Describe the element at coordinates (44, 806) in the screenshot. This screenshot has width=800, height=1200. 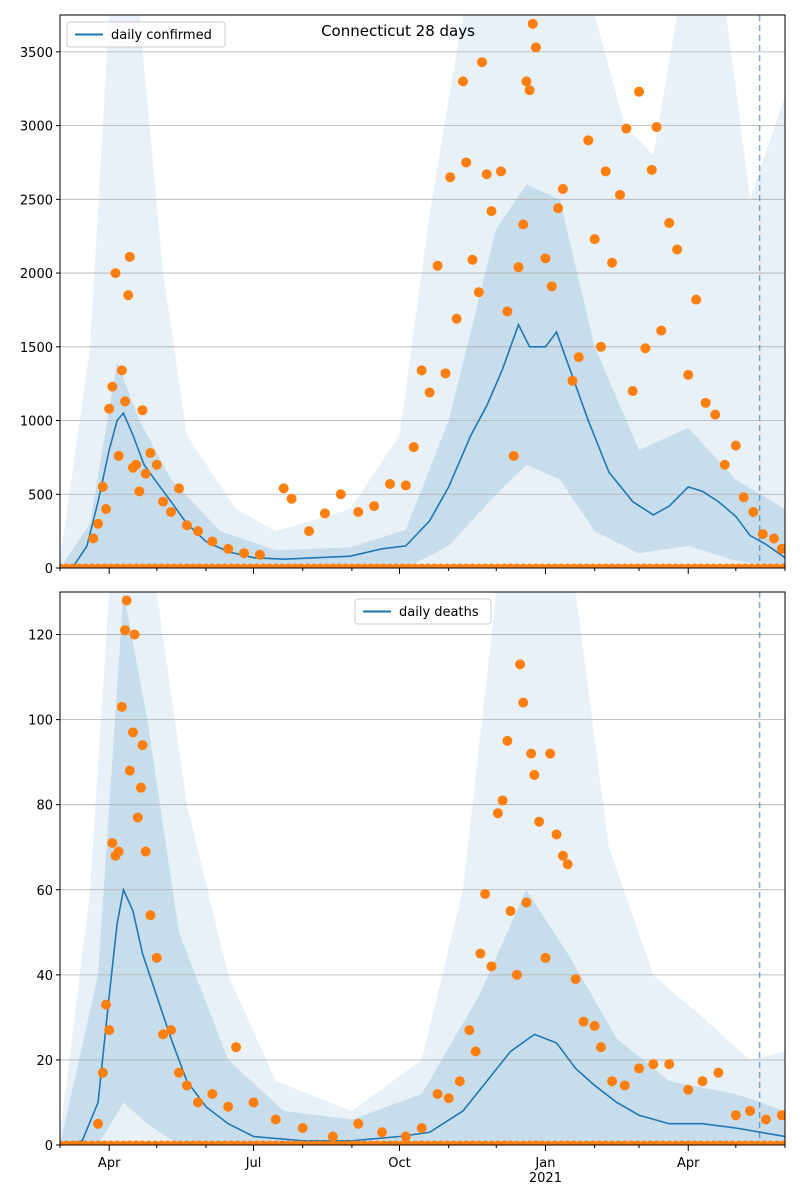
I see `y-tick-label: 80` at that location.